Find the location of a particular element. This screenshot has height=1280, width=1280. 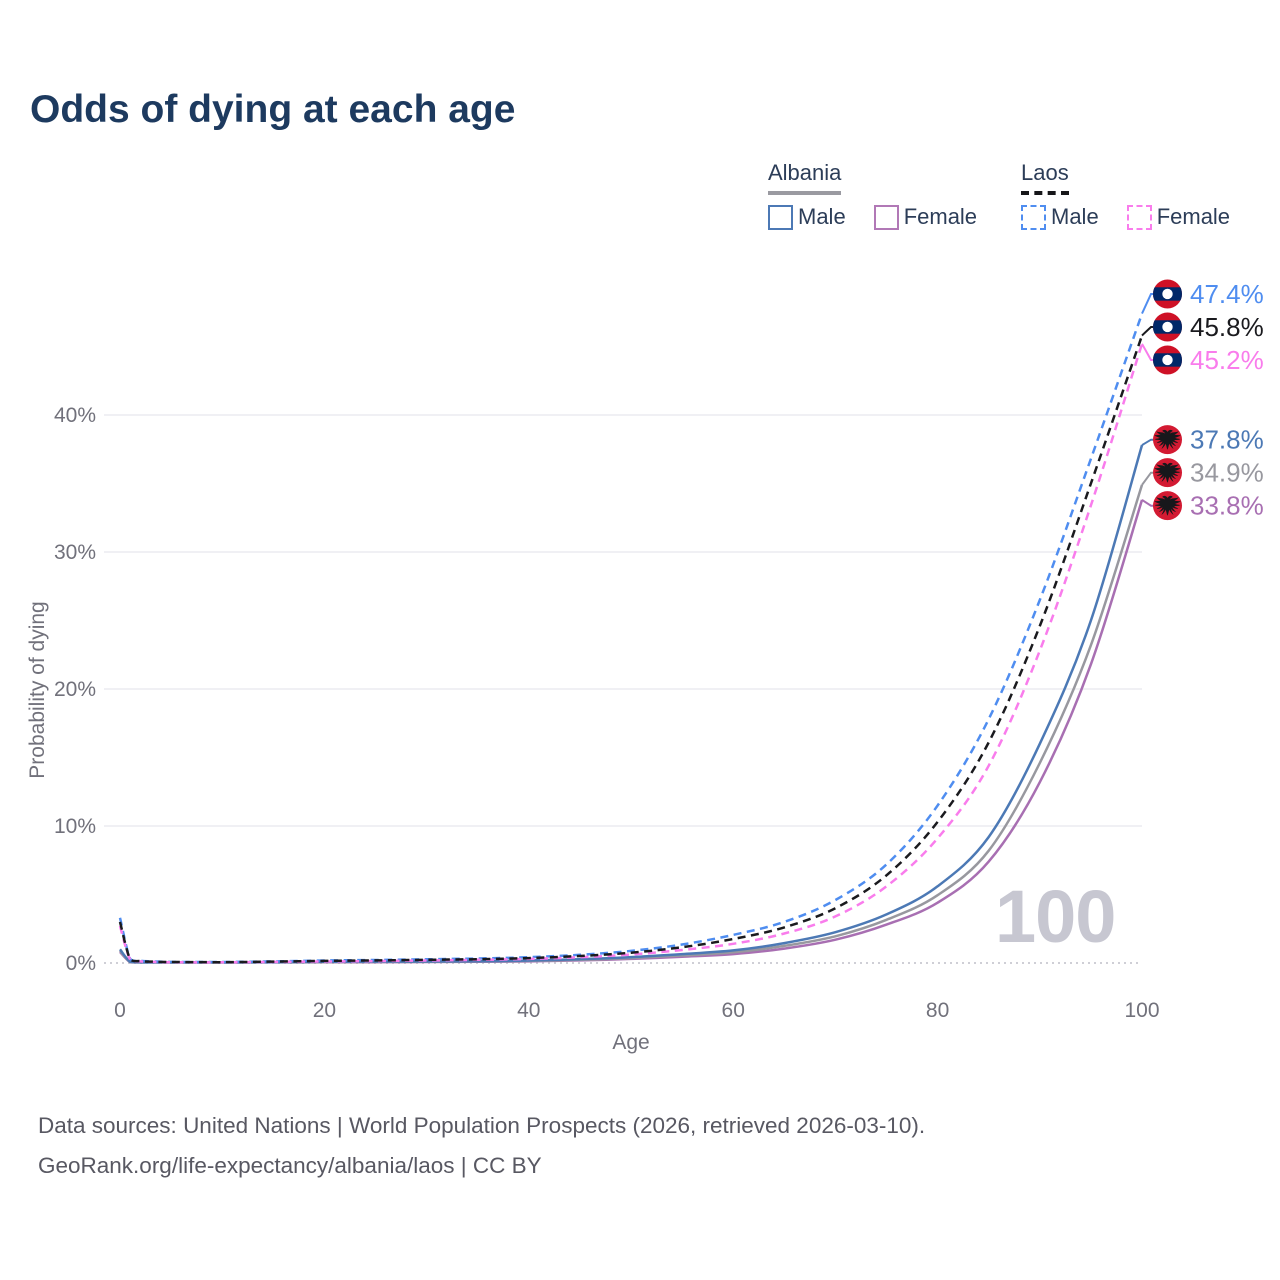

albania-female-swatch-icon is located at coordinates (886, 217).